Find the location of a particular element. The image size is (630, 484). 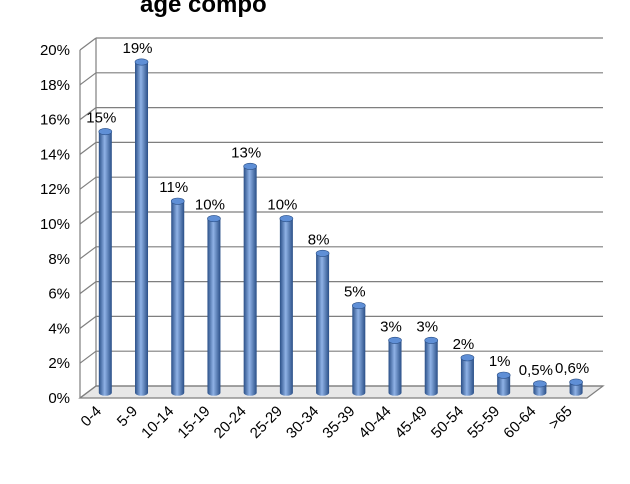

x-tick-label: 0-4 is located at coordinates (91, 416).